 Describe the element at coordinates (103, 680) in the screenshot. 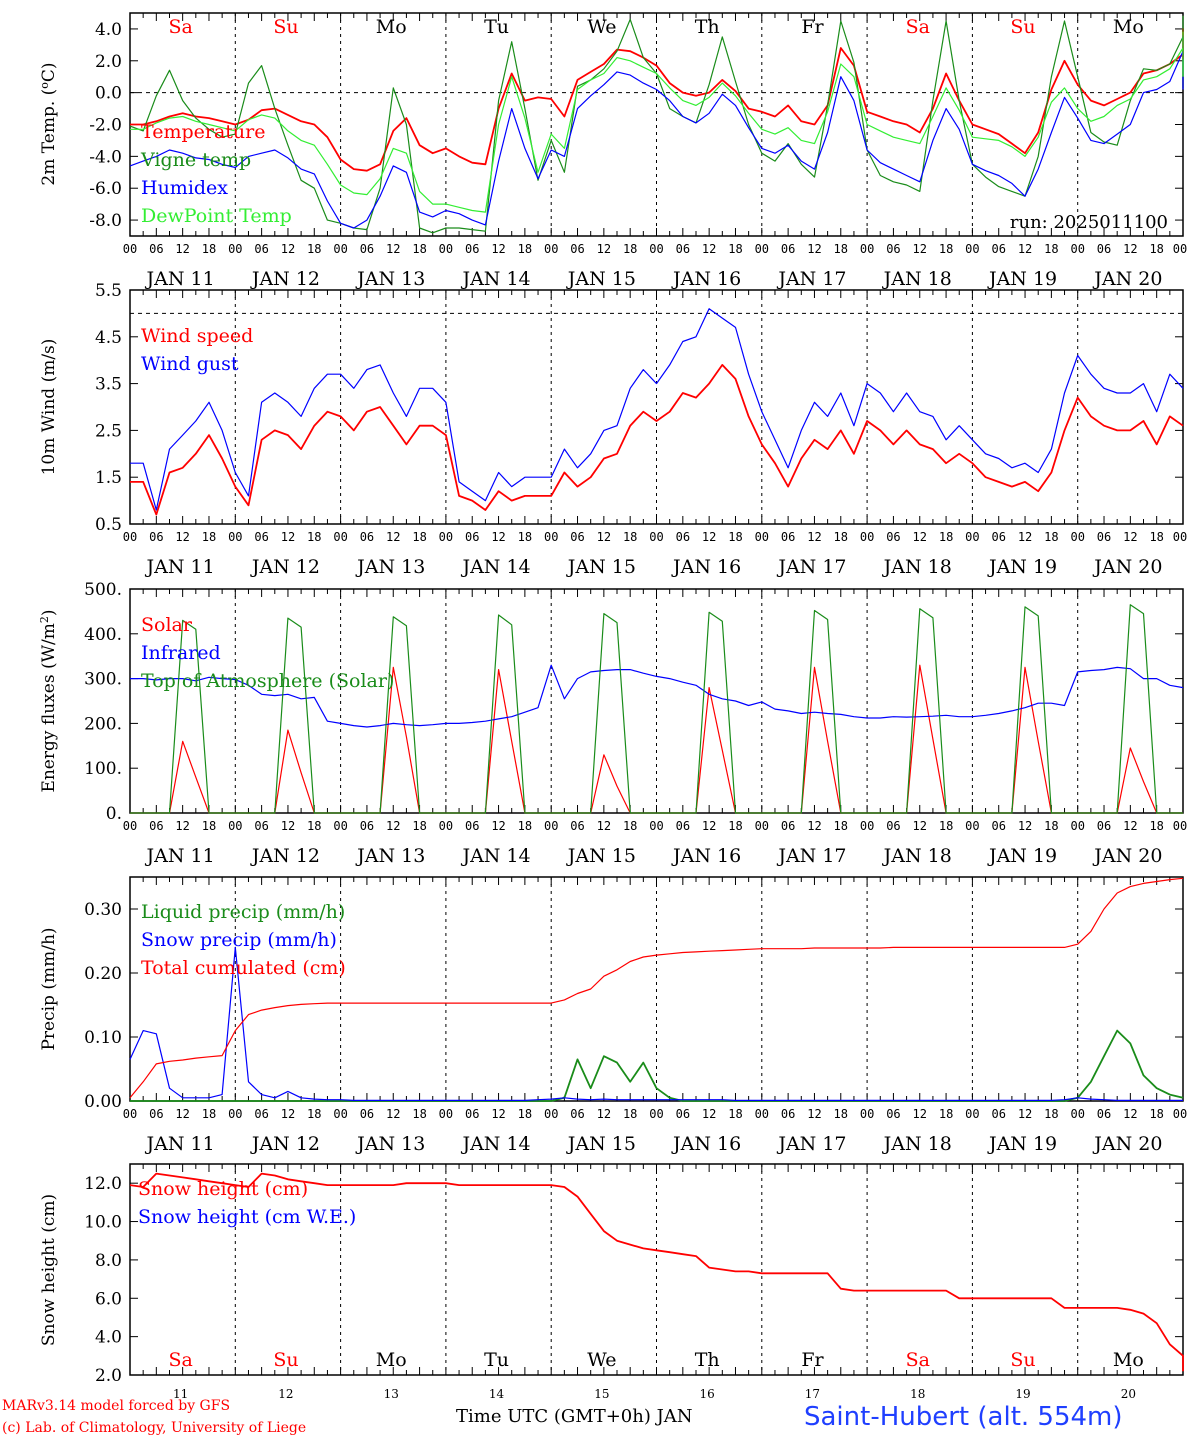

I see `y-tick-label: 300.` at that location.